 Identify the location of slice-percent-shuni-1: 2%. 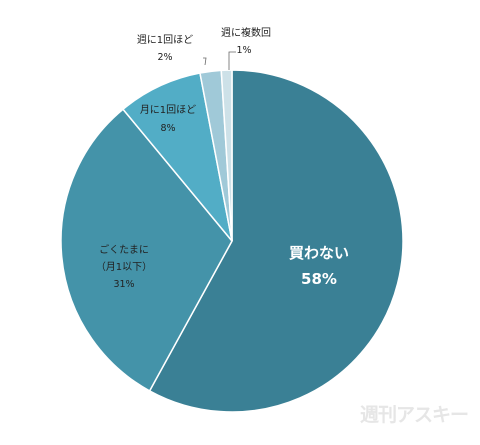
(164, 57).